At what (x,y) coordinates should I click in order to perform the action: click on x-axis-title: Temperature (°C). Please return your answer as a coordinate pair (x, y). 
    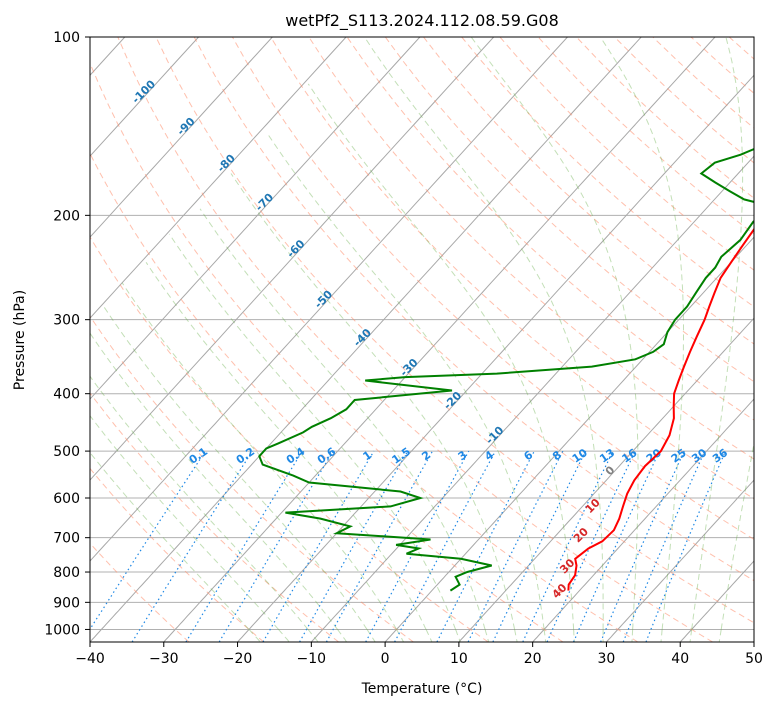
    Looking at the image, I should click on (422, 689).